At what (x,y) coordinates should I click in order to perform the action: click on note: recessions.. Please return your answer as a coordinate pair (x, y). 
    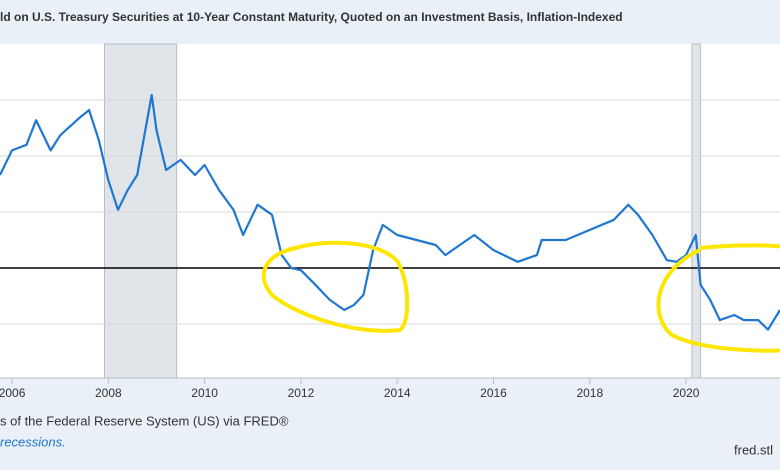
    Looking at the image, I should click on (33, 441).